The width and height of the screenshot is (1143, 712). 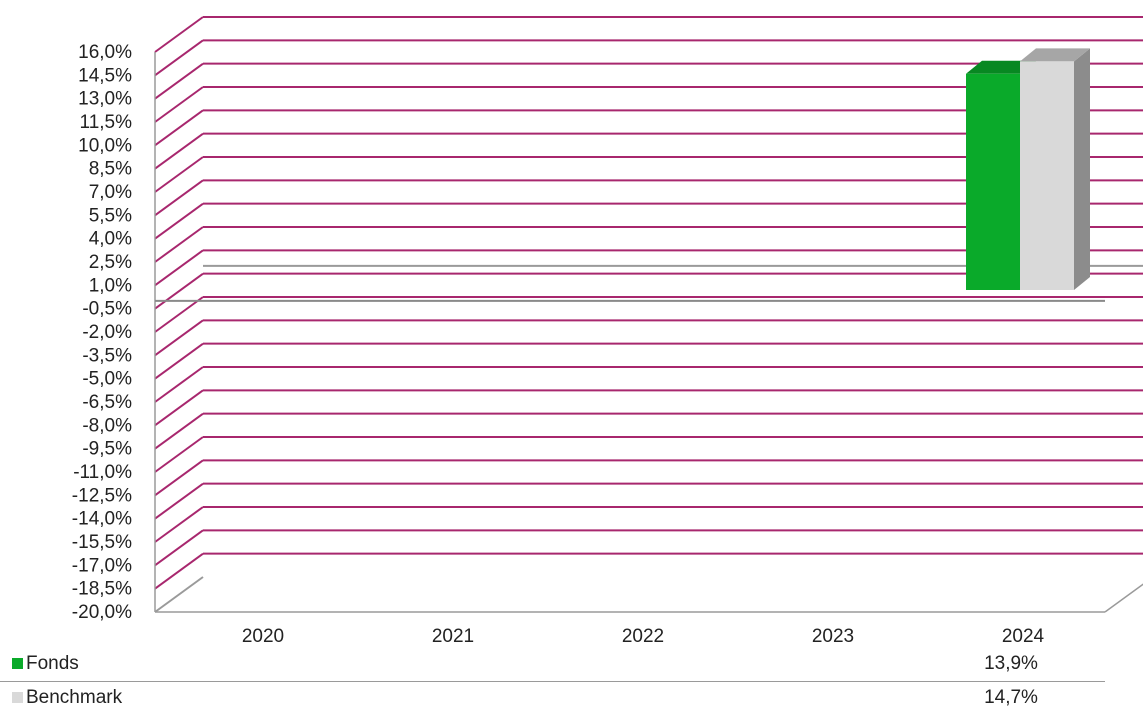 What do you see at coordinates (833, 636) in the screenshot?
I see `x-tick-label: 2023` at bounding box center [833, 636].